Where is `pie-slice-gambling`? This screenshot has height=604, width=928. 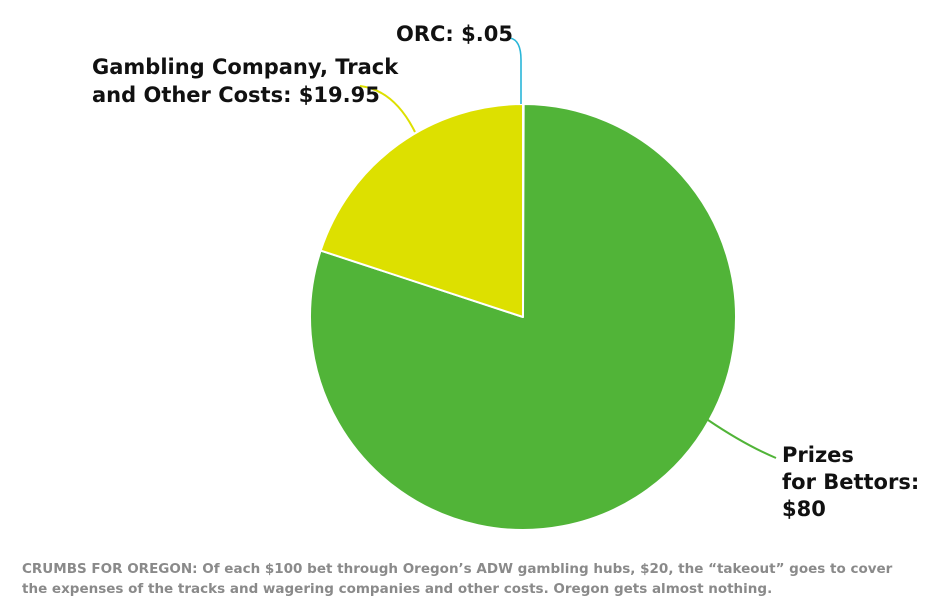
pie-slice-gambling is located at coordinates (421, 210).